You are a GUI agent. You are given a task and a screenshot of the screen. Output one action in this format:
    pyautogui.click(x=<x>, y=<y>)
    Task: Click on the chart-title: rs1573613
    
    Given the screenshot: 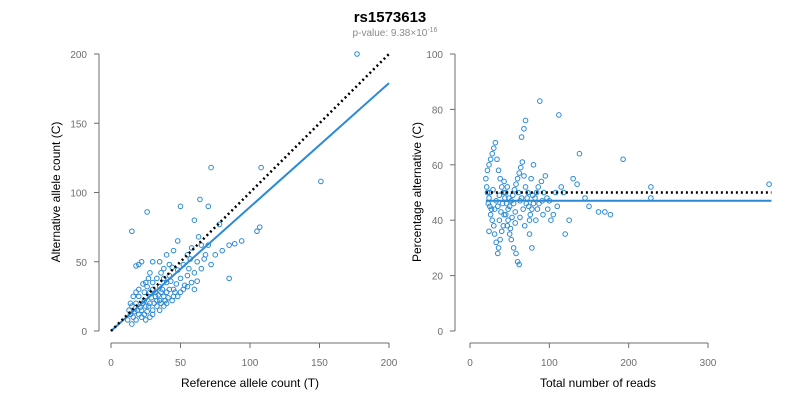 What is the action you would take?
    pyautogui.click(x=390, y=17)
    